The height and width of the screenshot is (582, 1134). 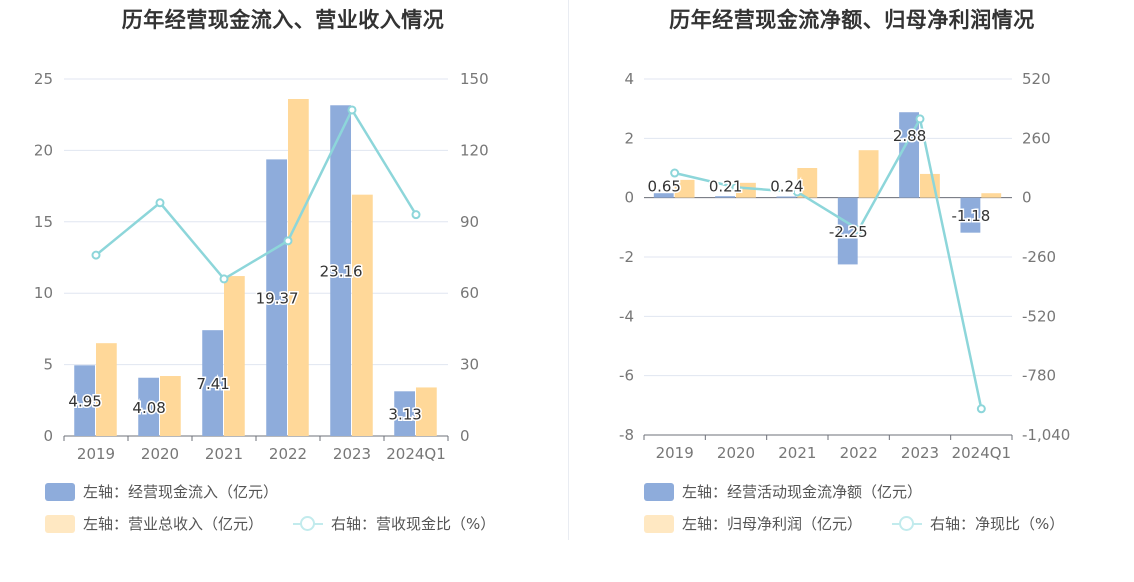 What do you see at coordinates (469, 293) in the screenshot?
I see `right-axis-tick-label: 60` at bounding box center [469, 293].